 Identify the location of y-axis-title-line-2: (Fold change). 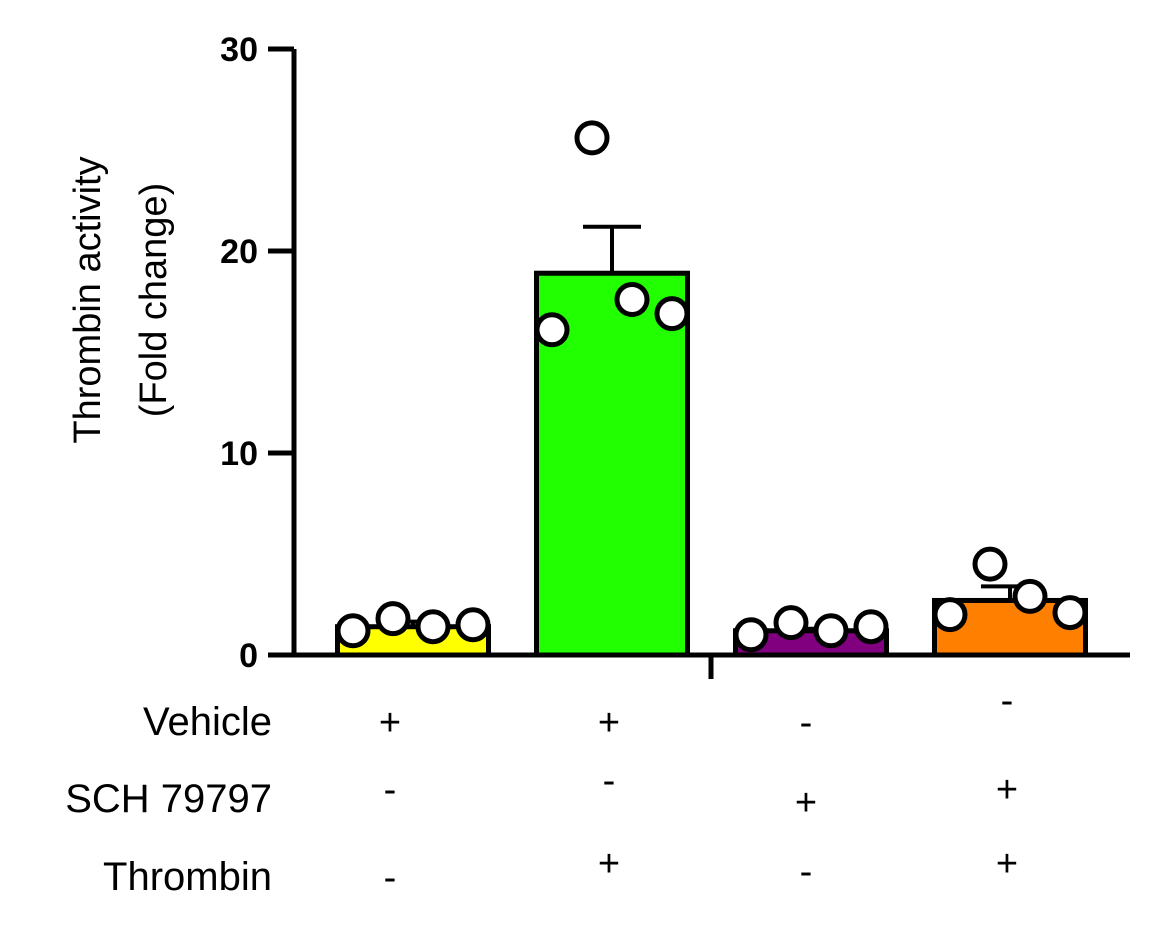
(154, 300).